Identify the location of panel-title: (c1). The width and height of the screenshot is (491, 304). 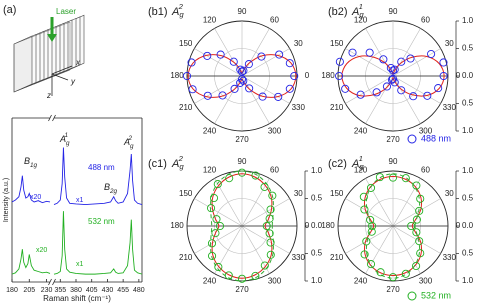
(157, 164).